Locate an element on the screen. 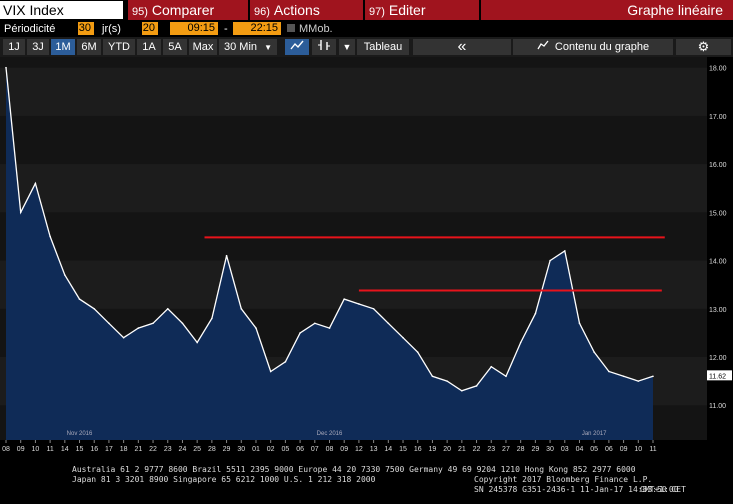 The height and width of the screenshot is (504, 733). collapse-panel-icon: « is located at coordinates (462, 47).